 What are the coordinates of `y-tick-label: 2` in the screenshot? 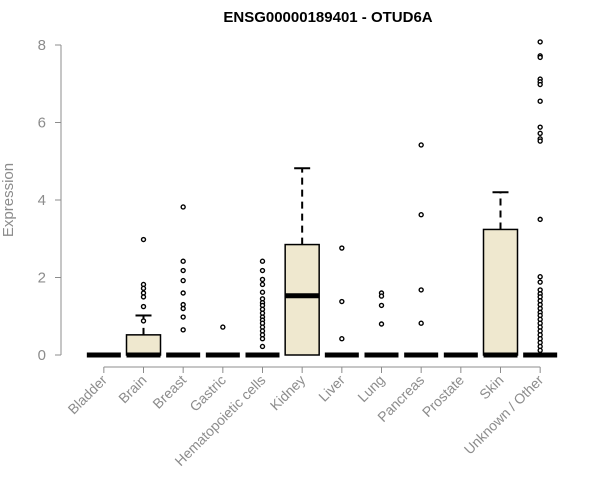 It's located at (42, 278).